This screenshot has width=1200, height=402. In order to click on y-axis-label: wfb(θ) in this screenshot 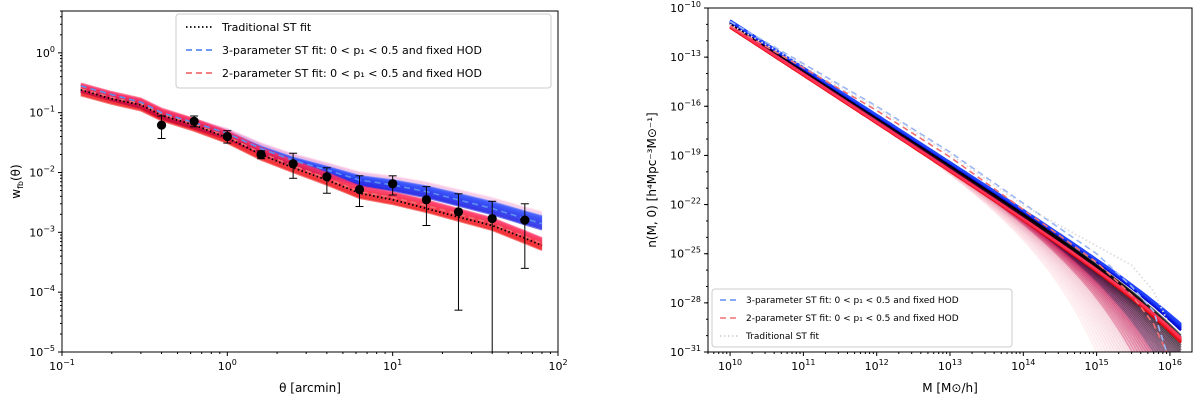, I will do `click(17, 181)`.